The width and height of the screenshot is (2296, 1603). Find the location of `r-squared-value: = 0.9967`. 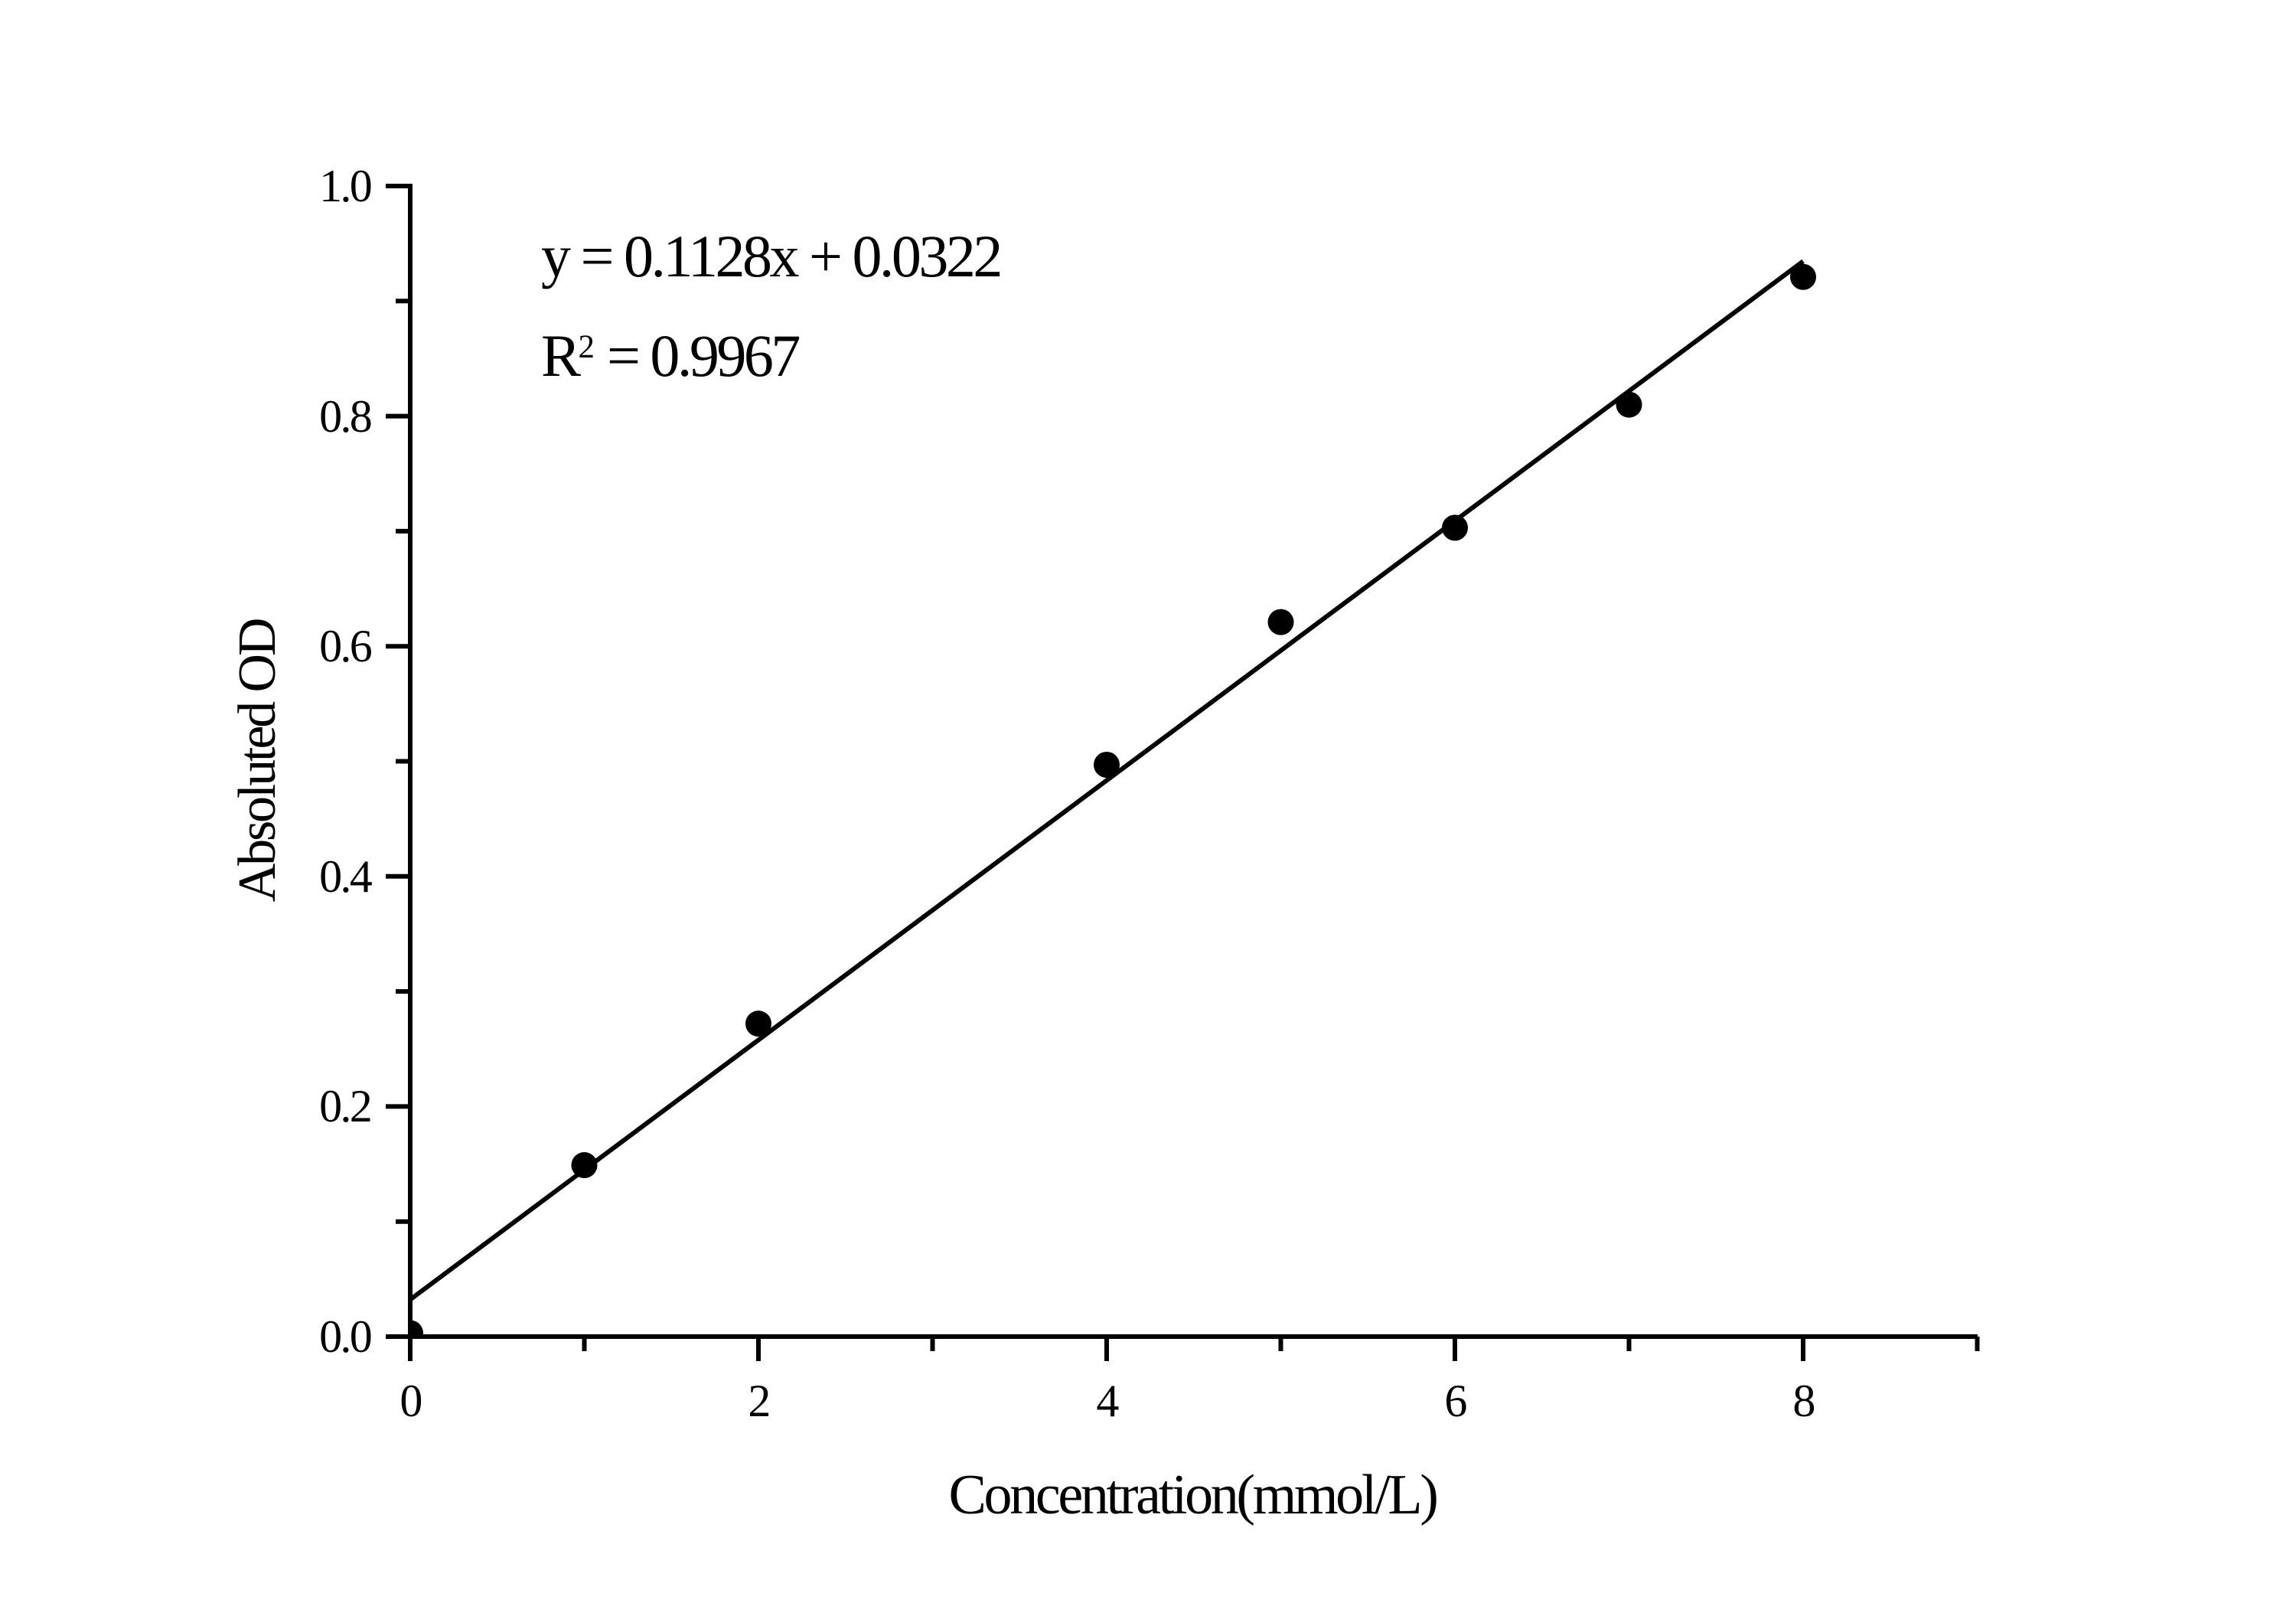

r-squared-value: = 0.9967 is located at coordinates (697, 355).